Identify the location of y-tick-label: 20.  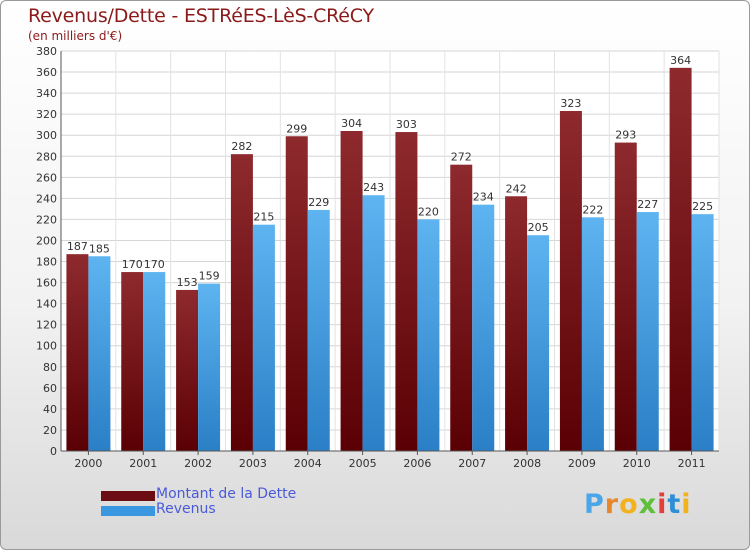
(50, 430).